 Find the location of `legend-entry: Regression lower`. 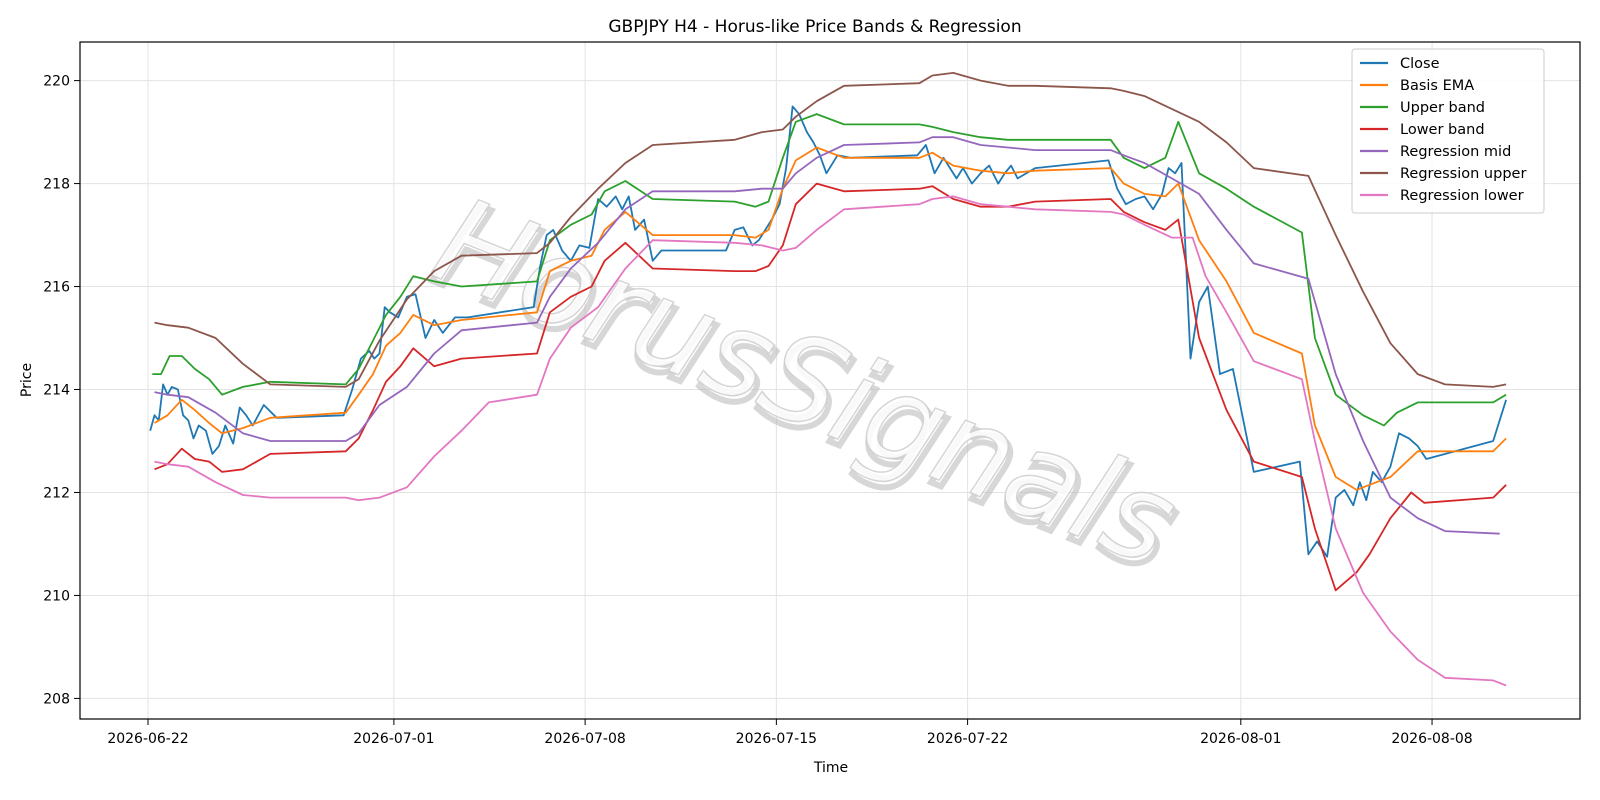

legend-entry: Regression lower is located at coordinates (1462, 196).